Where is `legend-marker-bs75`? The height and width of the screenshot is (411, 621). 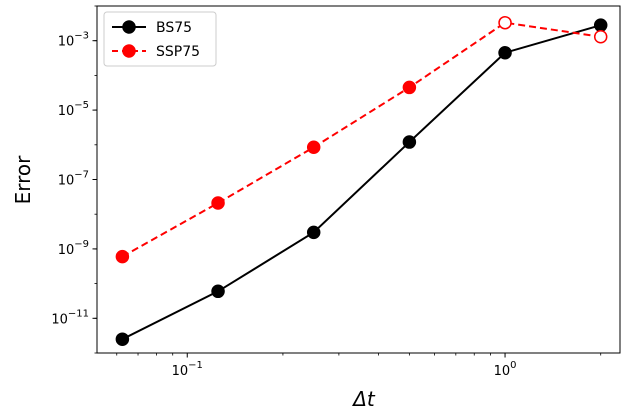
legend-marker-bs75 is located at coordinates (129, 27).